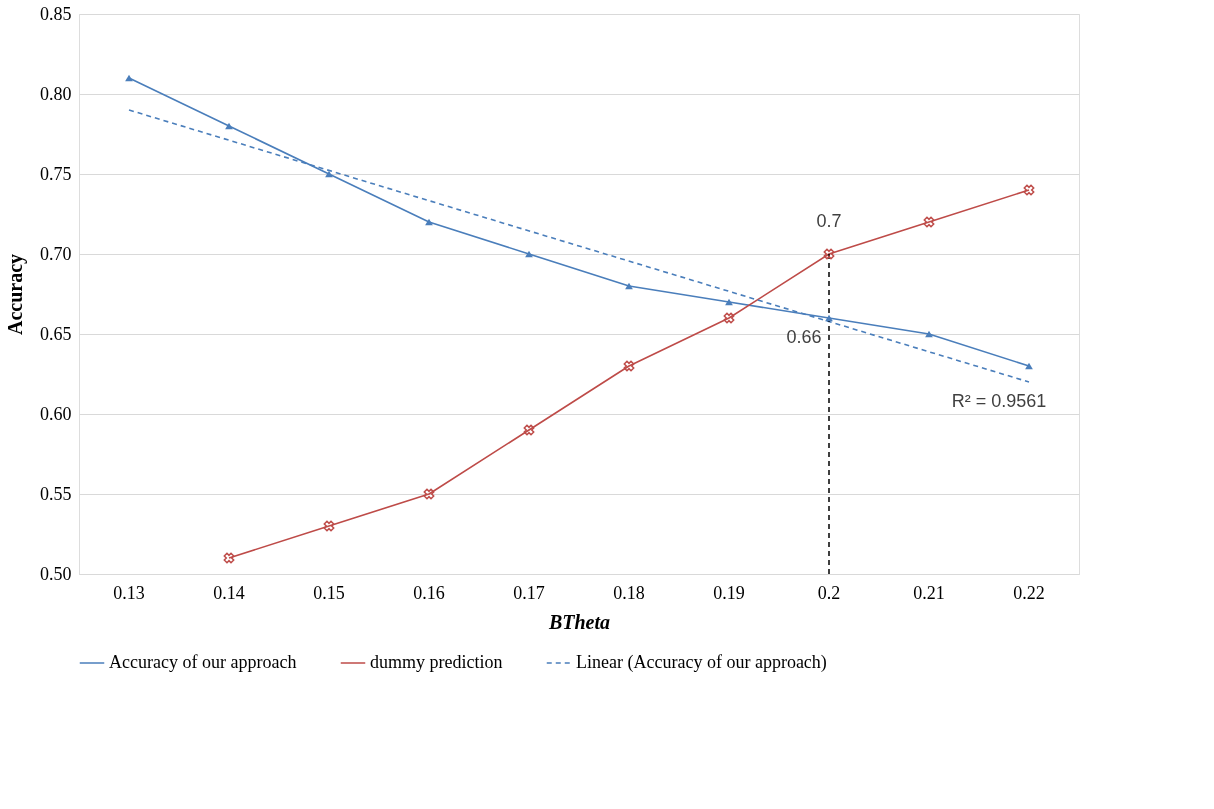 This screenshot has width=1214, height=809. What do you see at coordinates (56, 413) in the screenshot?
I see `y-tick-label: 0.60` at bounding box center [56, 413].